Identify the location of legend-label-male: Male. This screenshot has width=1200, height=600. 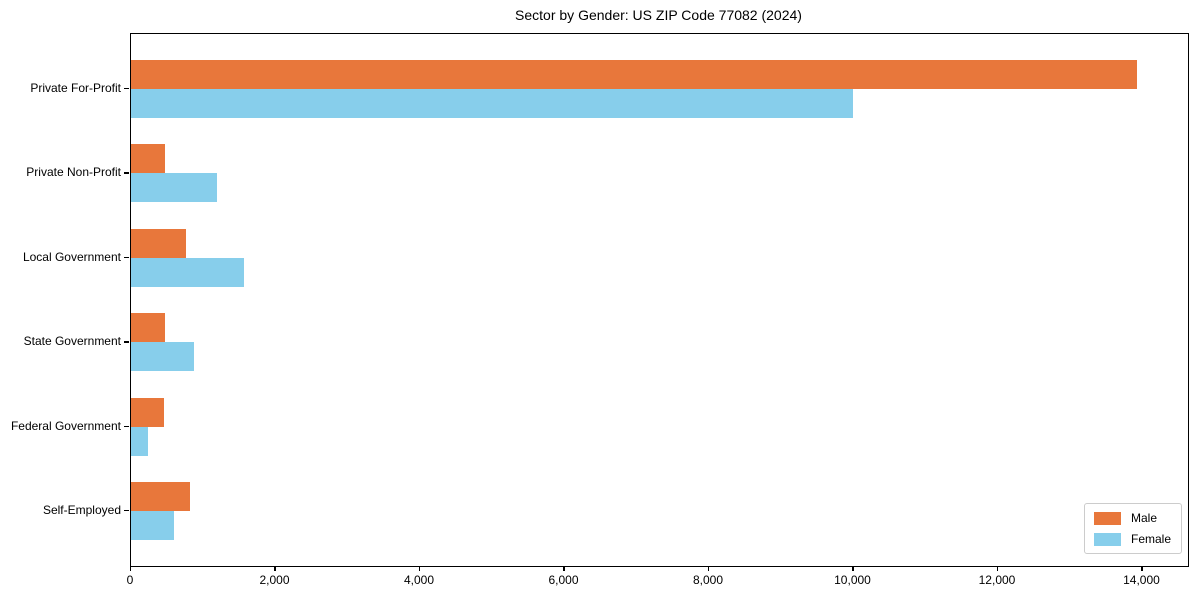
(1143, 518).